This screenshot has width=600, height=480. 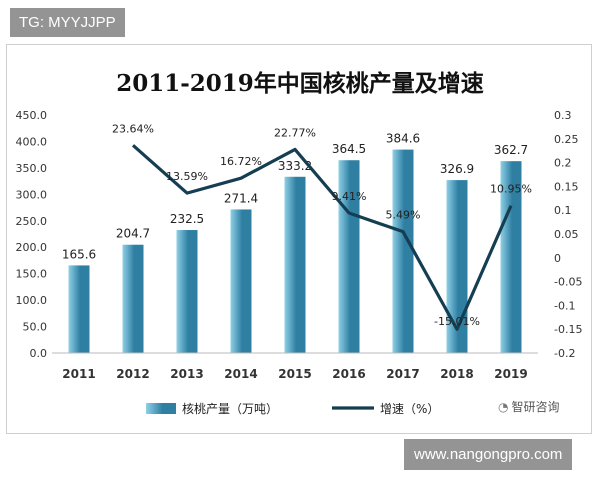 I want to click on x-tick-label-2013: 2013, so click(x=186, y=374).